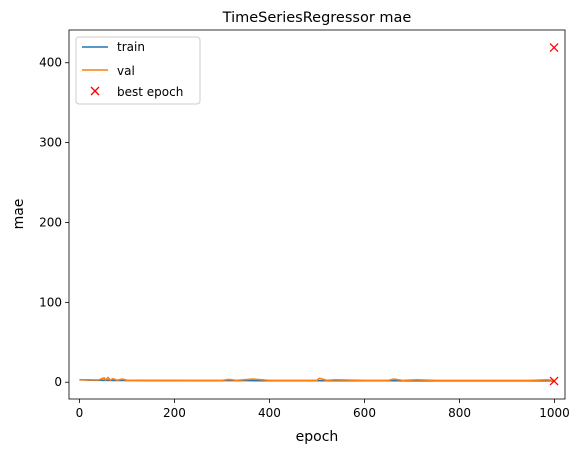 The image size is (572, 454). Describe the element at coordinates (80, 413) in the screenshot. I see `x-tick-label: 0` at that location.